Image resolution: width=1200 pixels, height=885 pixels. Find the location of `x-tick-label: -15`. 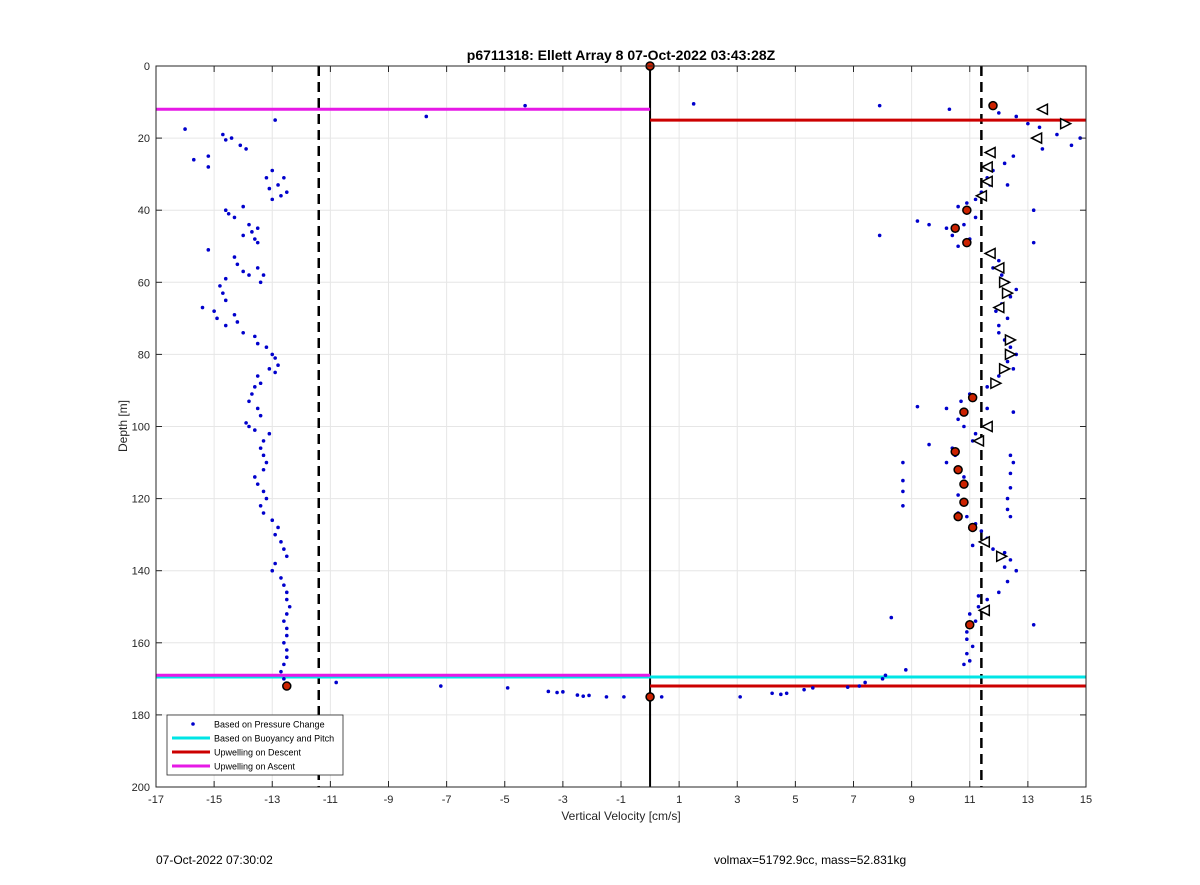

x-tick-label: -15 is located at coordinates (214, 800).